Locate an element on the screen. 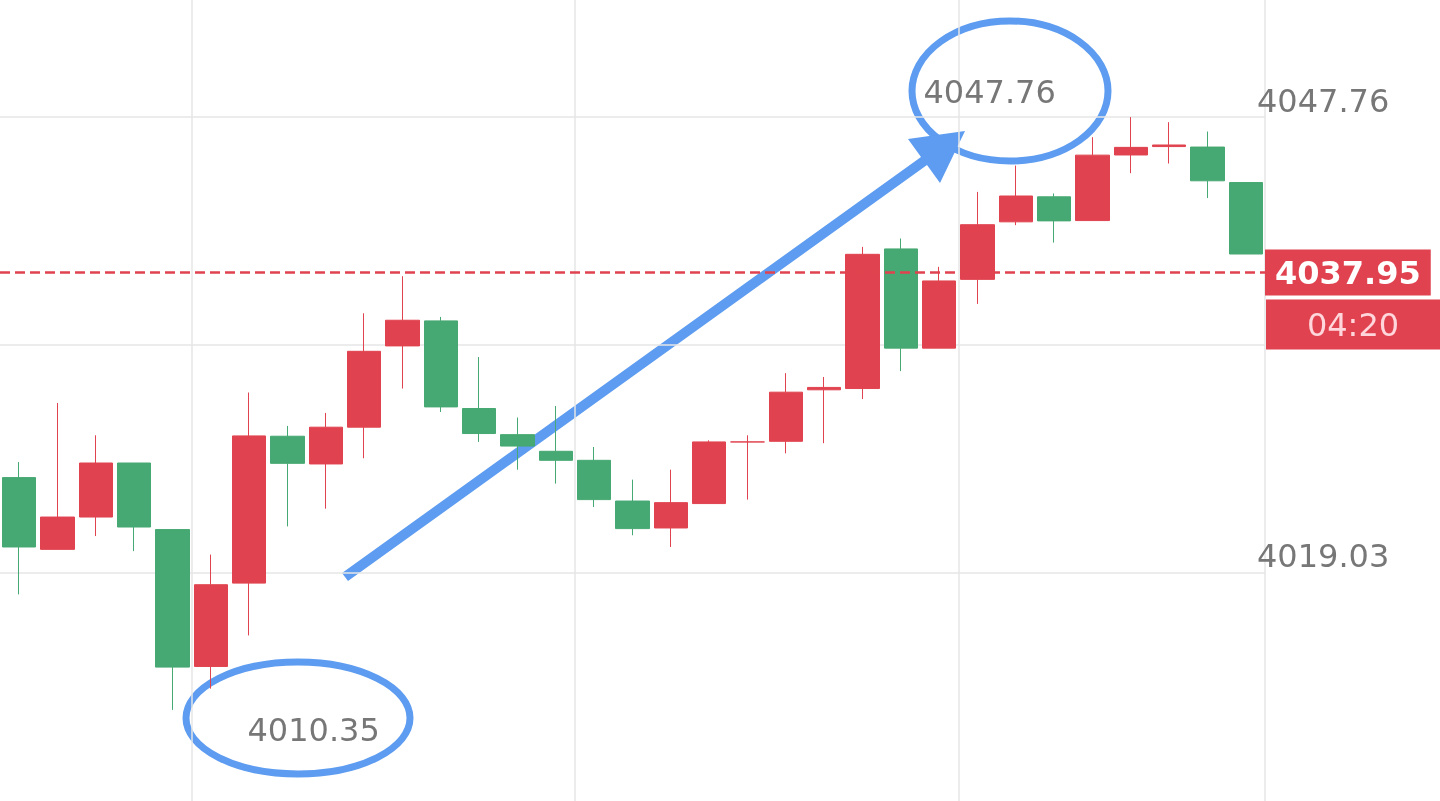  annotation: 4047.76 is located at coordinates (989, 92).